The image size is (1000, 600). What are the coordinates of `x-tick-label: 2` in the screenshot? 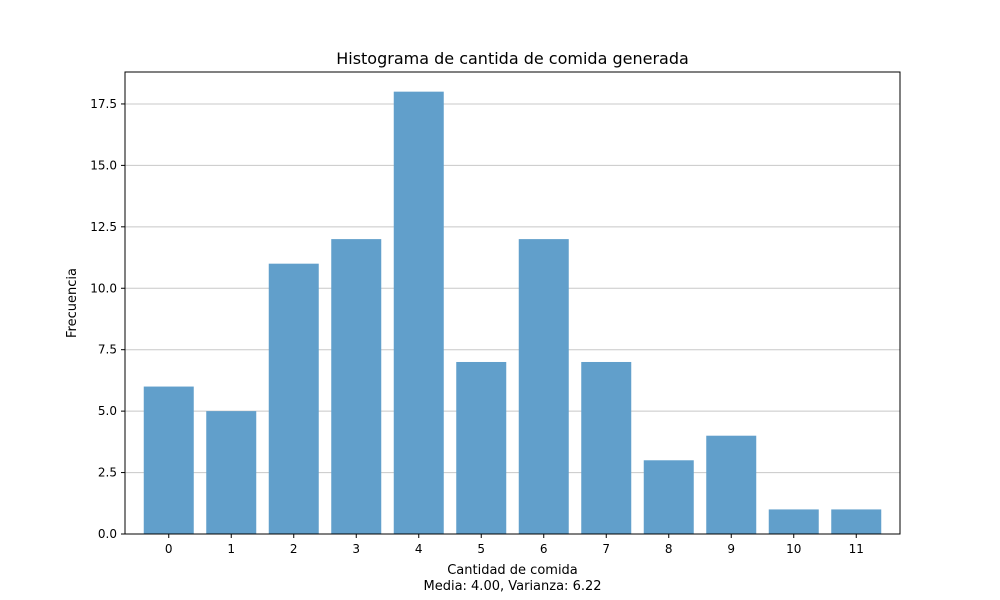 It's located at (294, 549).